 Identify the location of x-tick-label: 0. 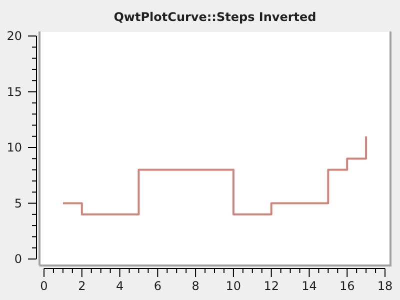
(44, 286).